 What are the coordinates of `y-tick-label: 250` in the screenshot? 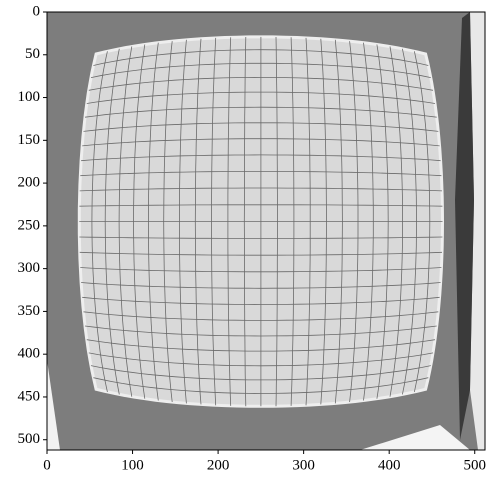 It's located at (29, 225).